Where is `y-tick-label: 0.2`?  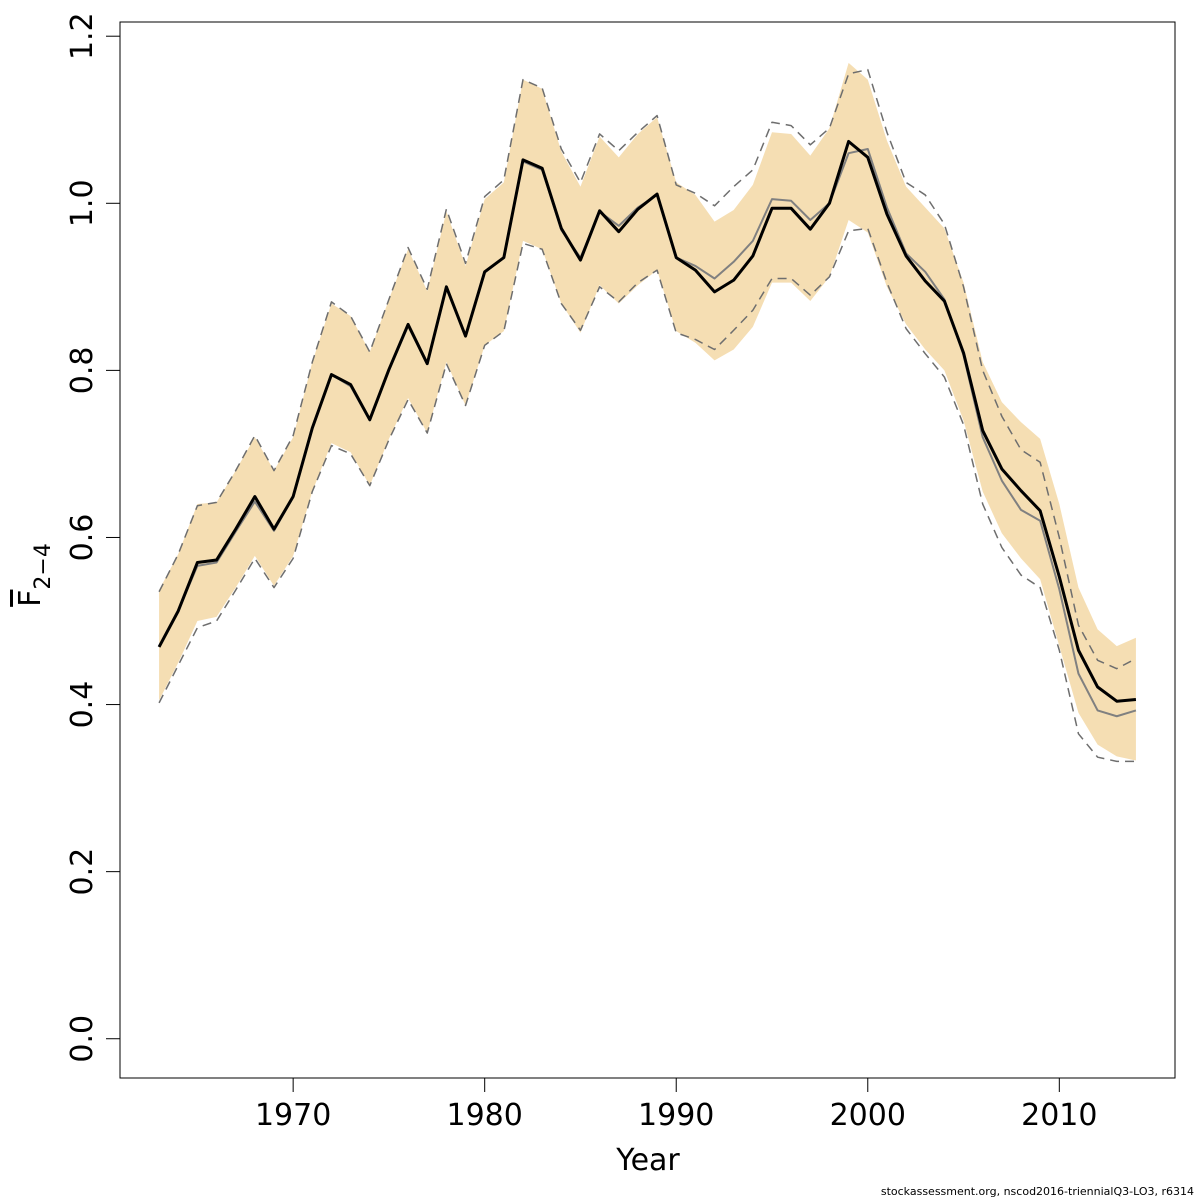 y-tick-label: 0.2 is located at coordinates (82, 872).